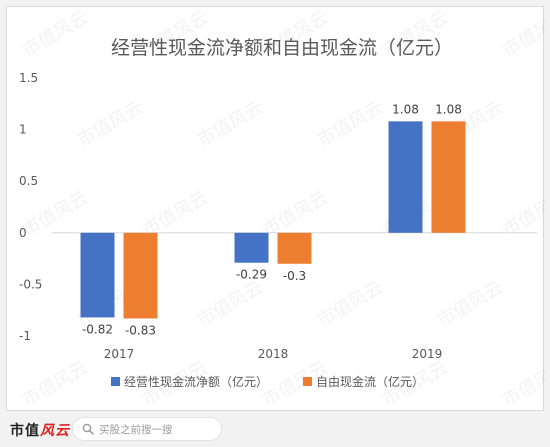 The width and height of the screenshot is (550, 447). Describe the element at coordinates (251, 247) in the screenshot. I see `bar-operating-cash-flow-2018` at that location.